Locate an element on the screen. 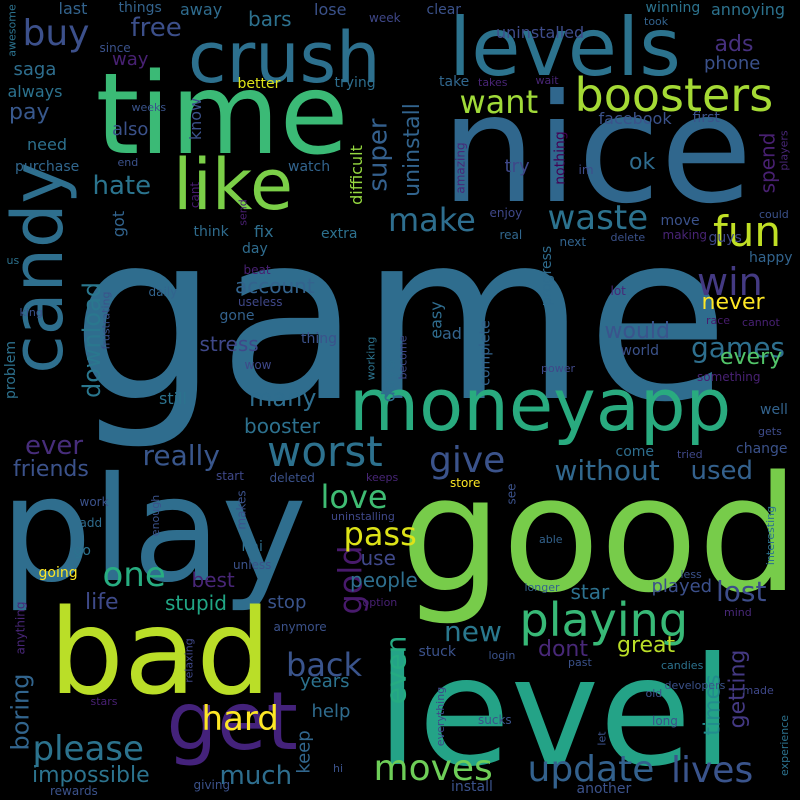 The height and width of the screenshot is (800, 800). cloud-word: pay is located at coordinates (29, 112).